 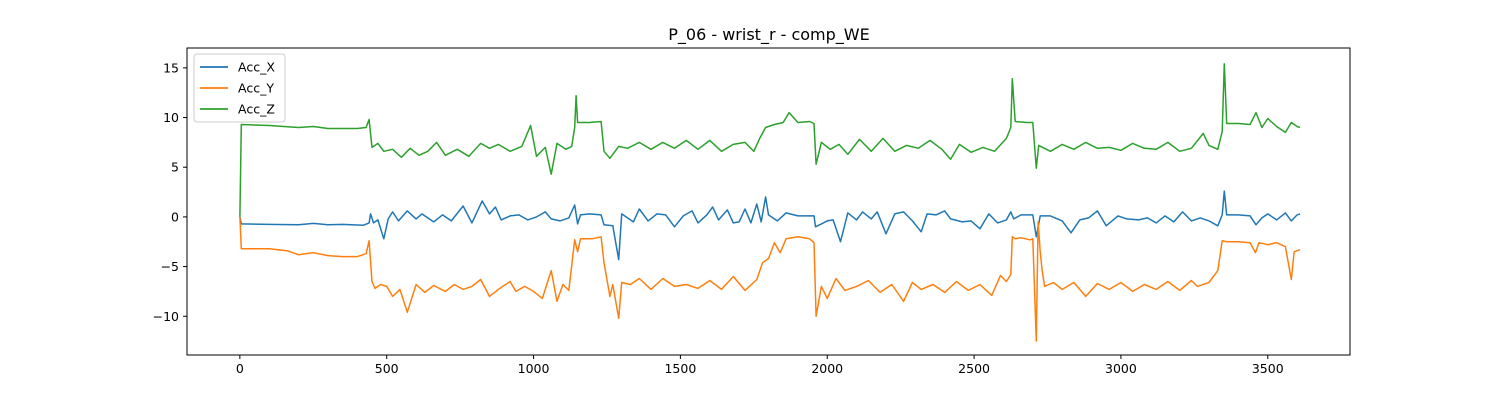 I want to click on legend-label: Acc_Z, so click(x=256, y=109).